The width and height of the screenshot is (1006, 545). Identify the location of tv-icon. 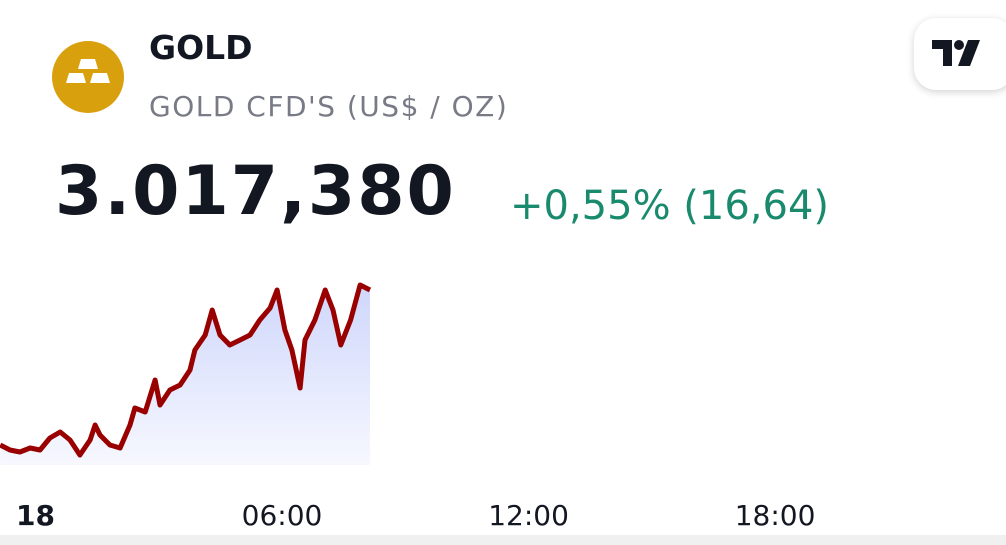
(956, 53).